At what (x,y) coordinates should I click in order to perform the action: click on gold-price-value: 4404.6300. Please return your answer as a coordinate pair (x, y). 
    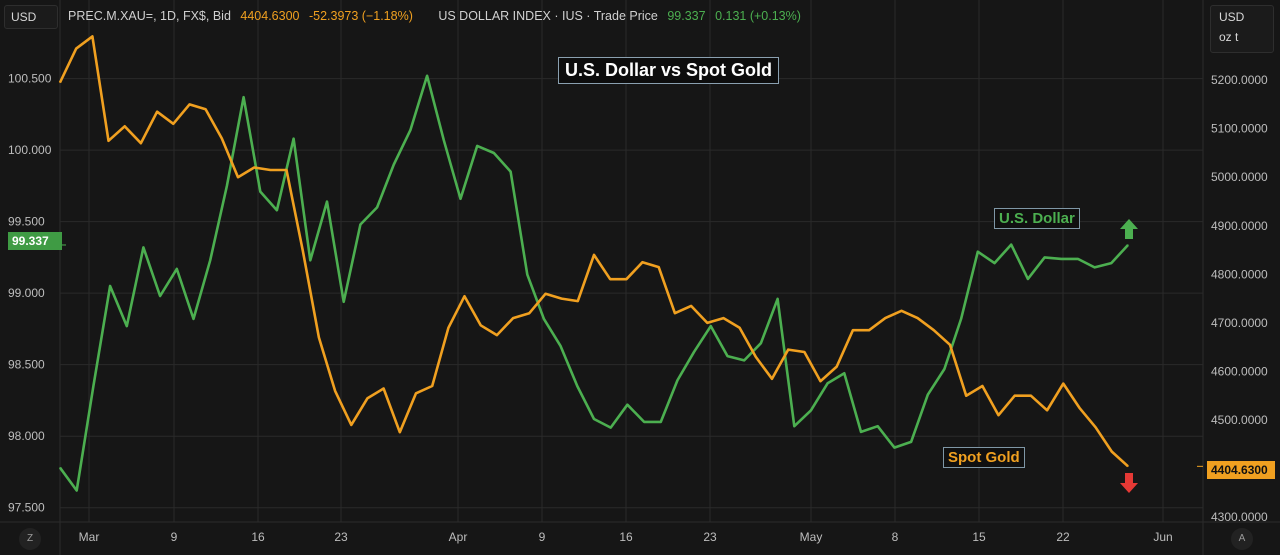
    Looking at the image, I should click on (270, 16).